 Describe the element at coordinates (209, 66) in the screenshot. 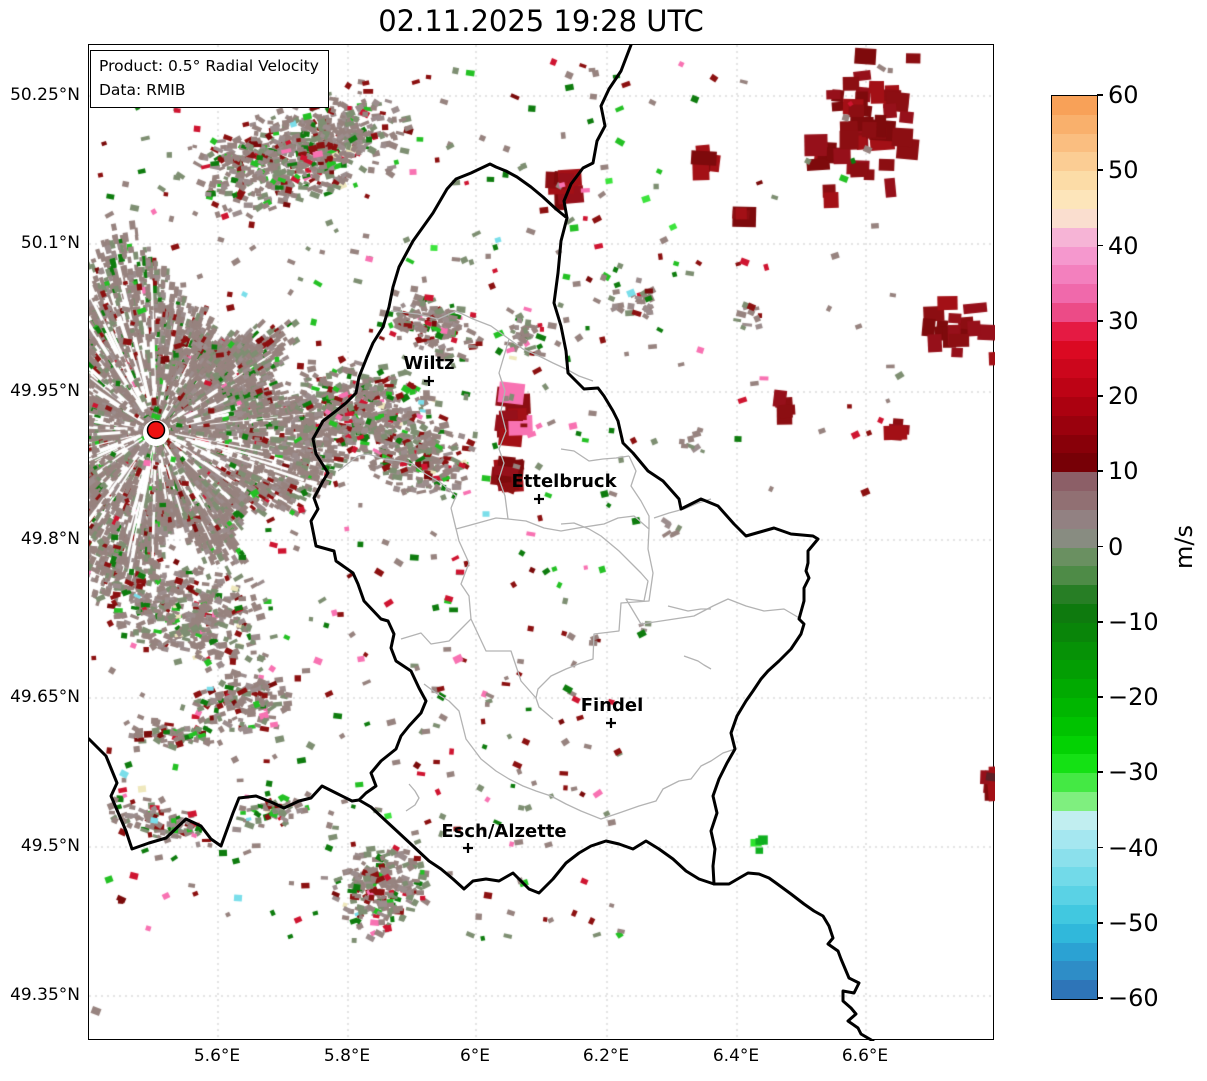

I see `product-label: Product: 0.5° Radial Velocity` at that location.